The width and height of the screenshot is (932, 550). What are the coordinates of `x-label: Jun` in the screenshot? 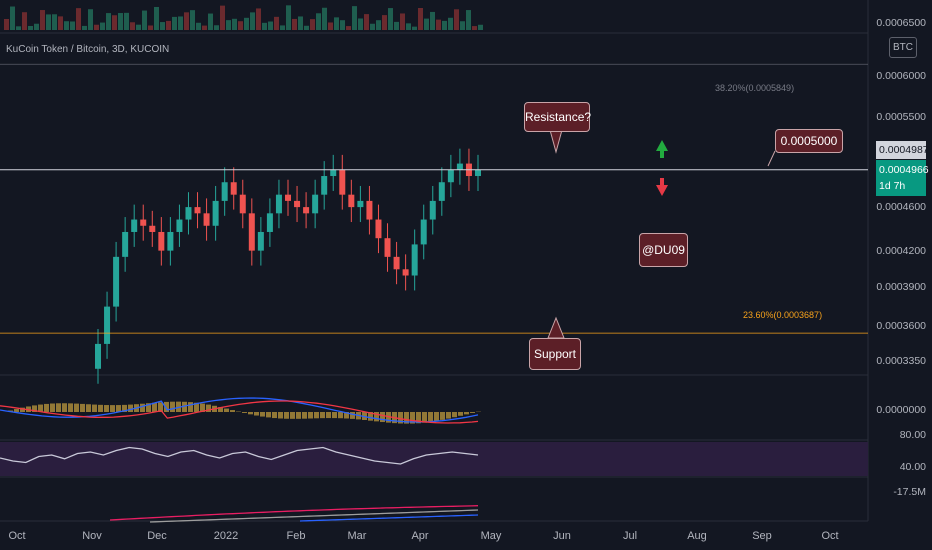 It's located at (562, 536).